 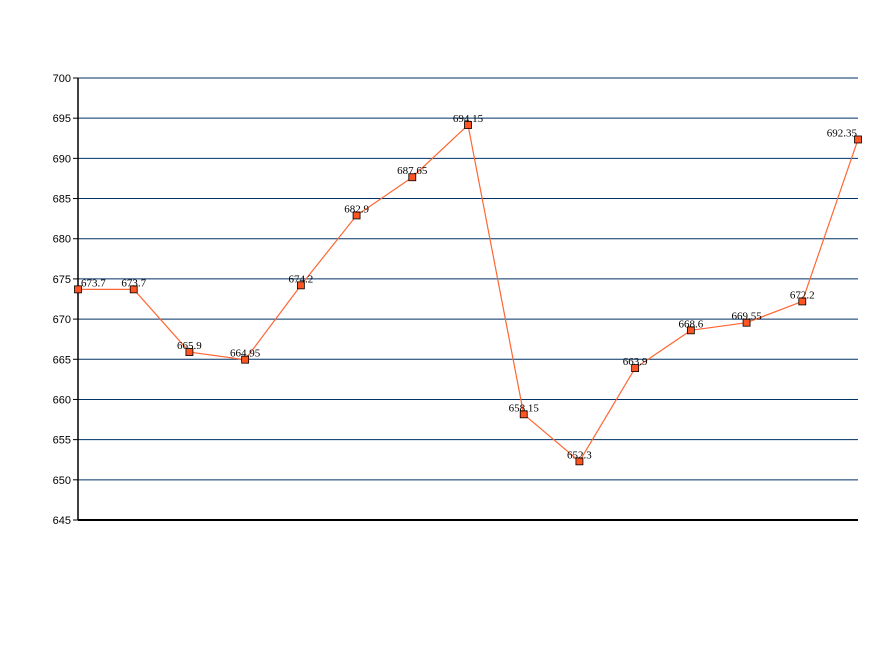 I want to click on y-tick-label: 685, so click(x=62, y=200).